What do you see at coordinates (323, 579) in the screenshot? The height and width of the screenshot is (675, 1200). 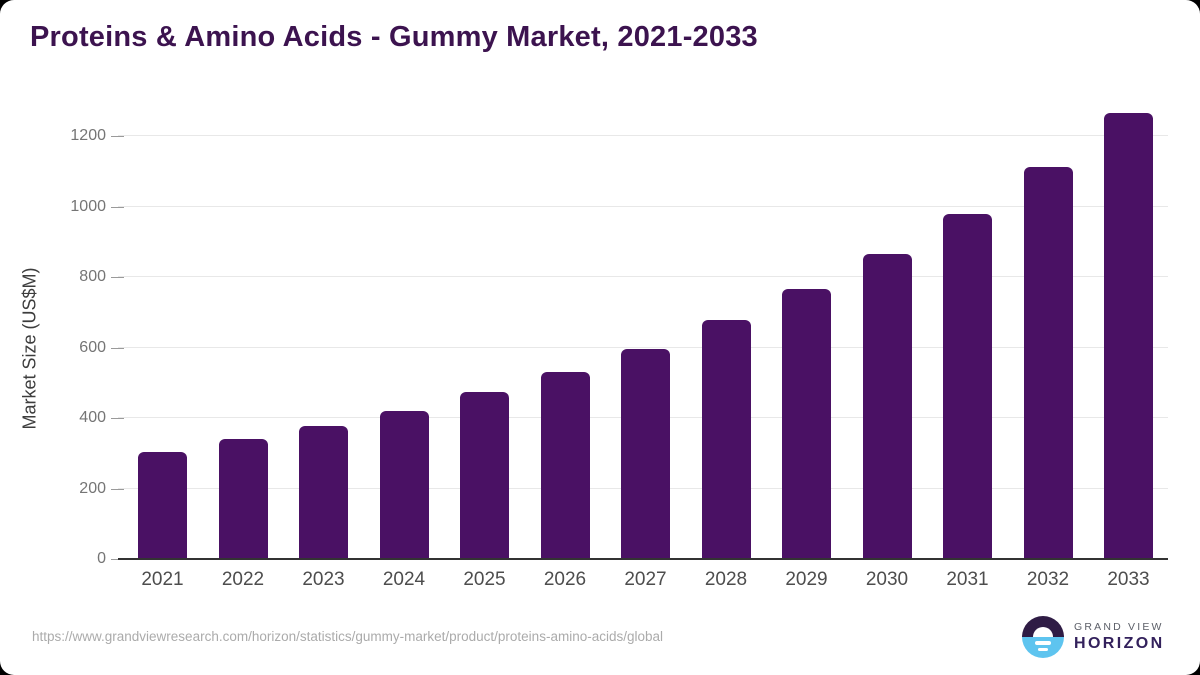 I see `x-tick-label-2023: 2023` at bounding box center [323, 579].